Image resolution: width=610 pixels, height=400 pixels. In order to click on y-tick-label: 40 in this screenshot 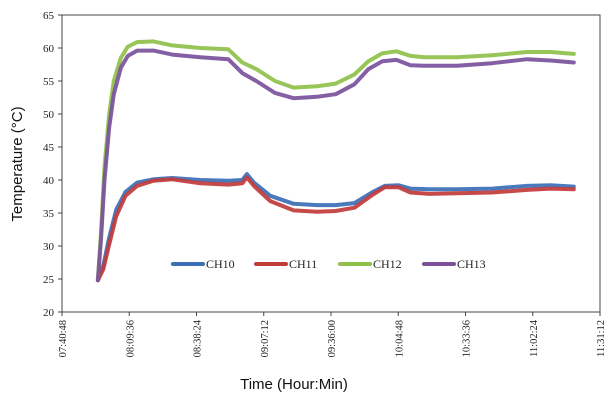, I will do `click(49, 181)`.